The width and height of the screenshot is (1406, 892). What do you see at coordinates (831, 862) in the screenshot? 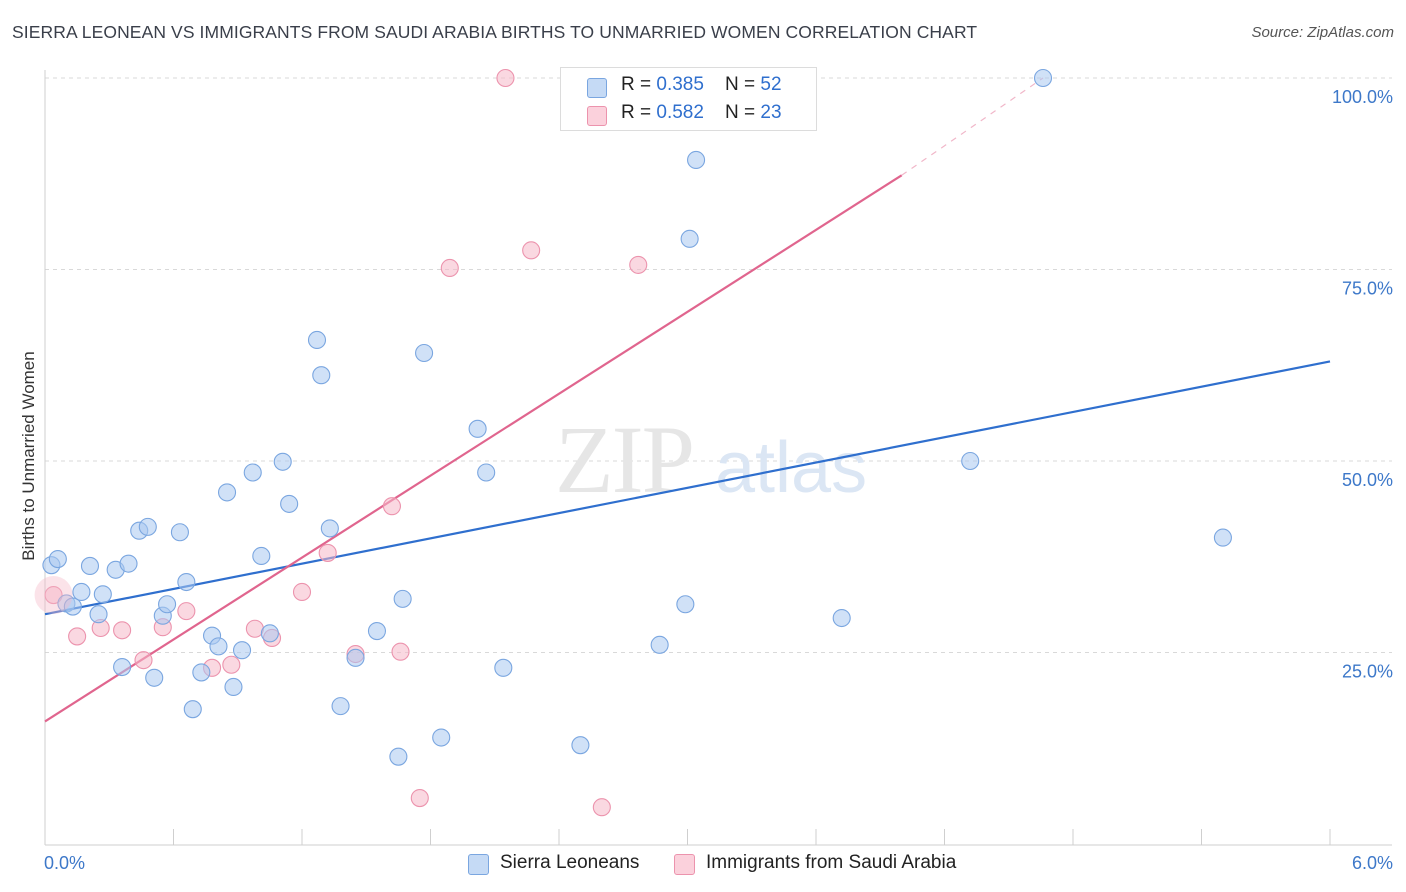
I see `bottom-legend-label: Immigrants from Saudi Arabia` at bounding box center [831, 862].